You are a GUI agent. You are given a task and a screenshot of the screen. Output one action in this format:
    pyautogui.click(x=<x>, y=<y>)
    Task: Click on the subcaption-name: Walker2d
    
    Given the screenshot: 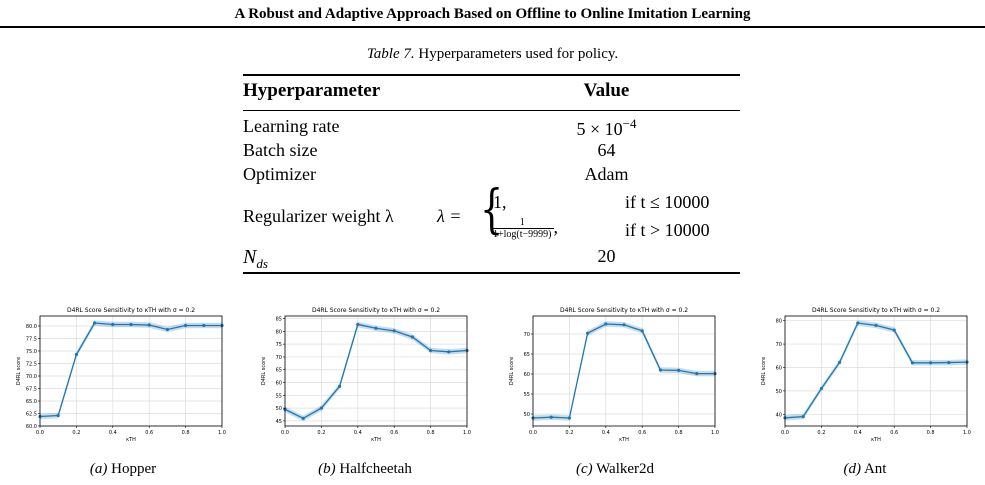 What is the action you would take?
    pyautogui.click(x=625, y=469)
    